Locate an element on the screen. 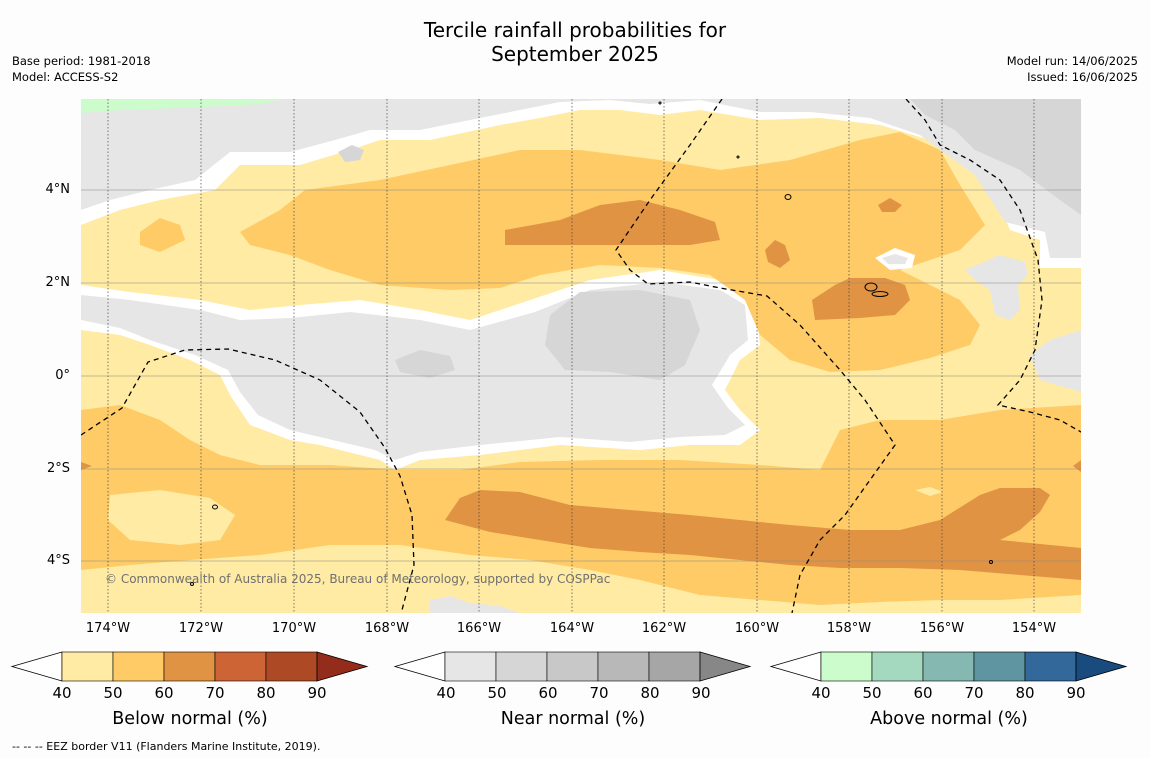 This screenshot has height=758, width=1150. cb-below-title: Below normal (%) is located at coordinates (190, 719).